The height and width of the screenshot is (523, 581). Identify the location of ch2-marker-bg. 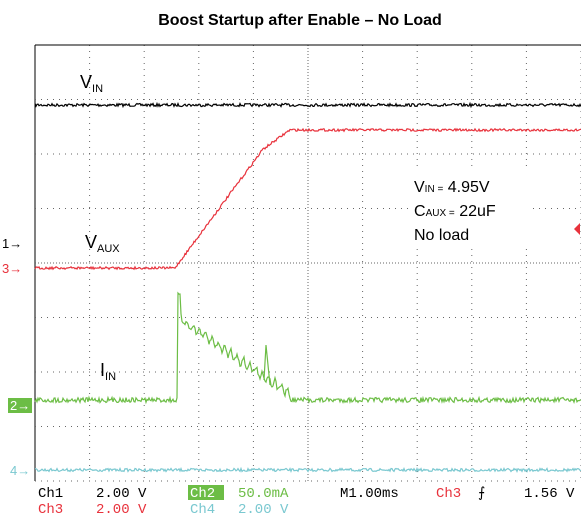
(20, 405).